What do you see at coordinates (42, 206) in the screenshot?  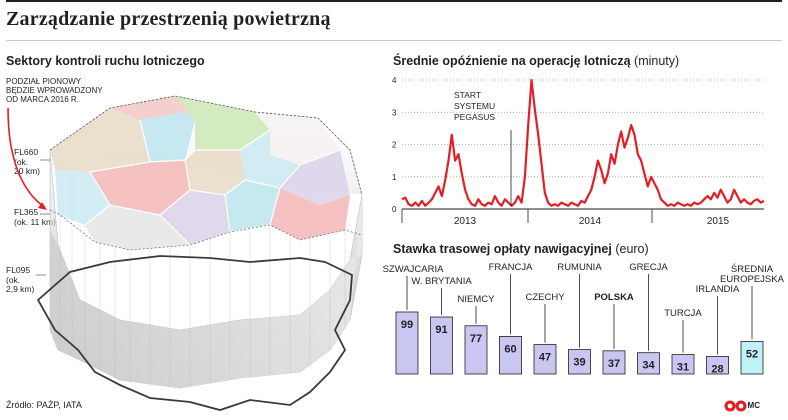 I see `arrow-head-icon` at bounding box center [42, 206].